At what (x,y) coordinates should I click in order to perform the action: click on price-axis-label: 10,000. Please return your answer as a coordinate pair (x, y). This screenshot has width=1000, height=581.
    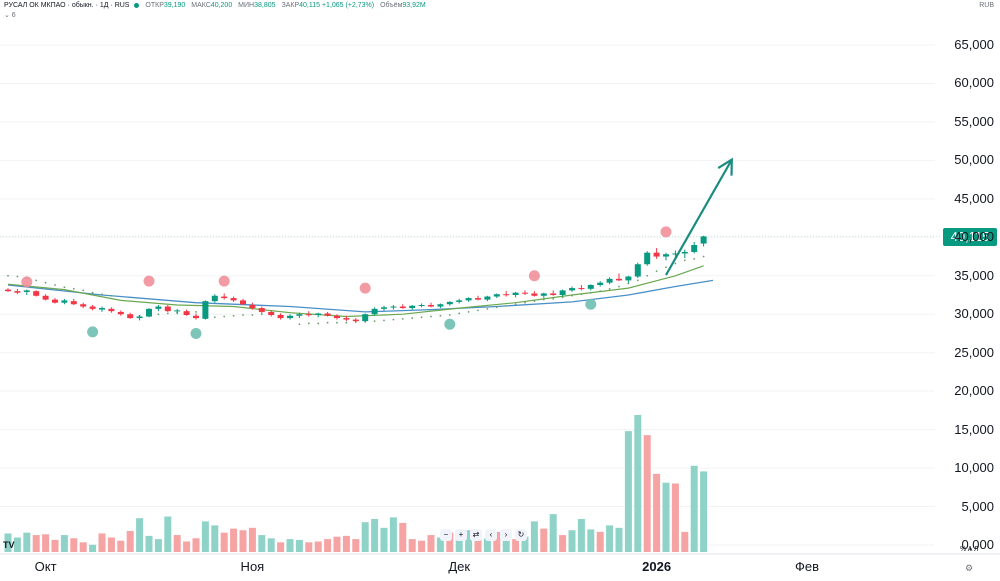
    Looking at the image, I should click on (974, 468).